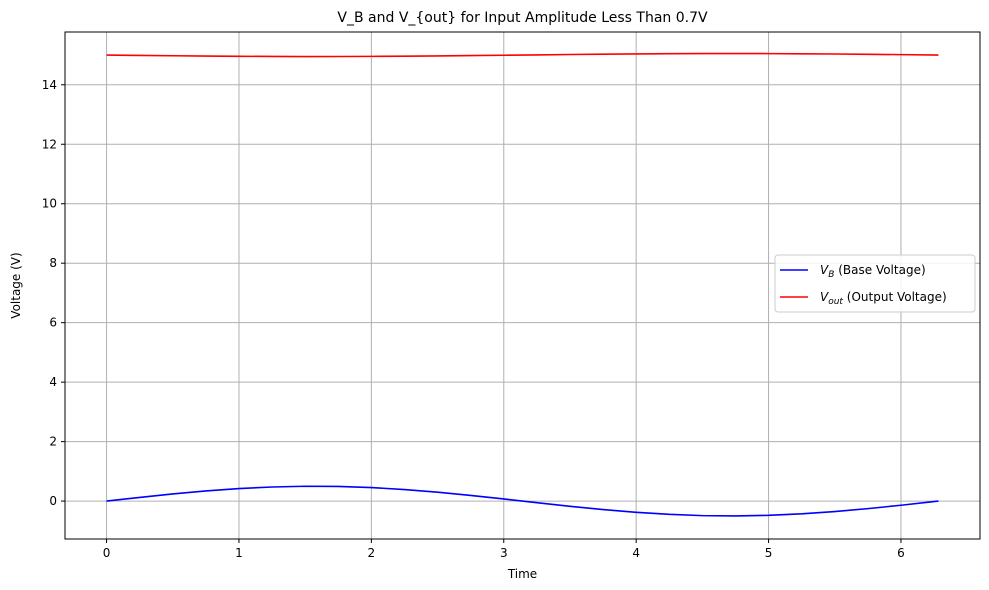 The height and width of the screenshot is (590, 989). What do you see at coordinates (53, 263) in the screenshot?
I see `y-tick-label: 8` at bounding box center [53, 263].